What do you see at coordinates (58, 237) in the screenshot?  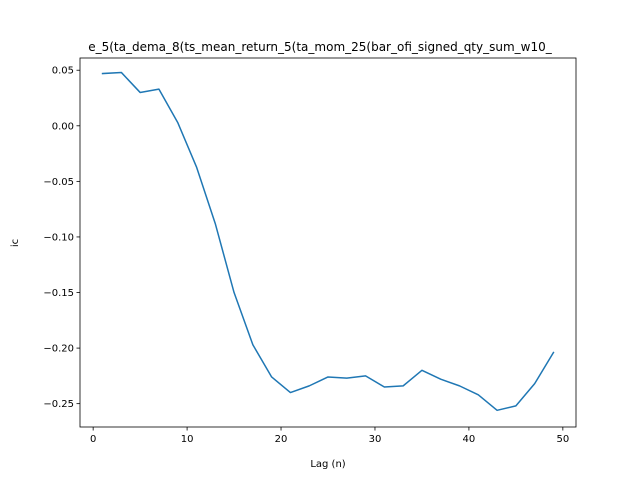 I see `y-tick-label: −0.10` at bounding box center [58, 237].